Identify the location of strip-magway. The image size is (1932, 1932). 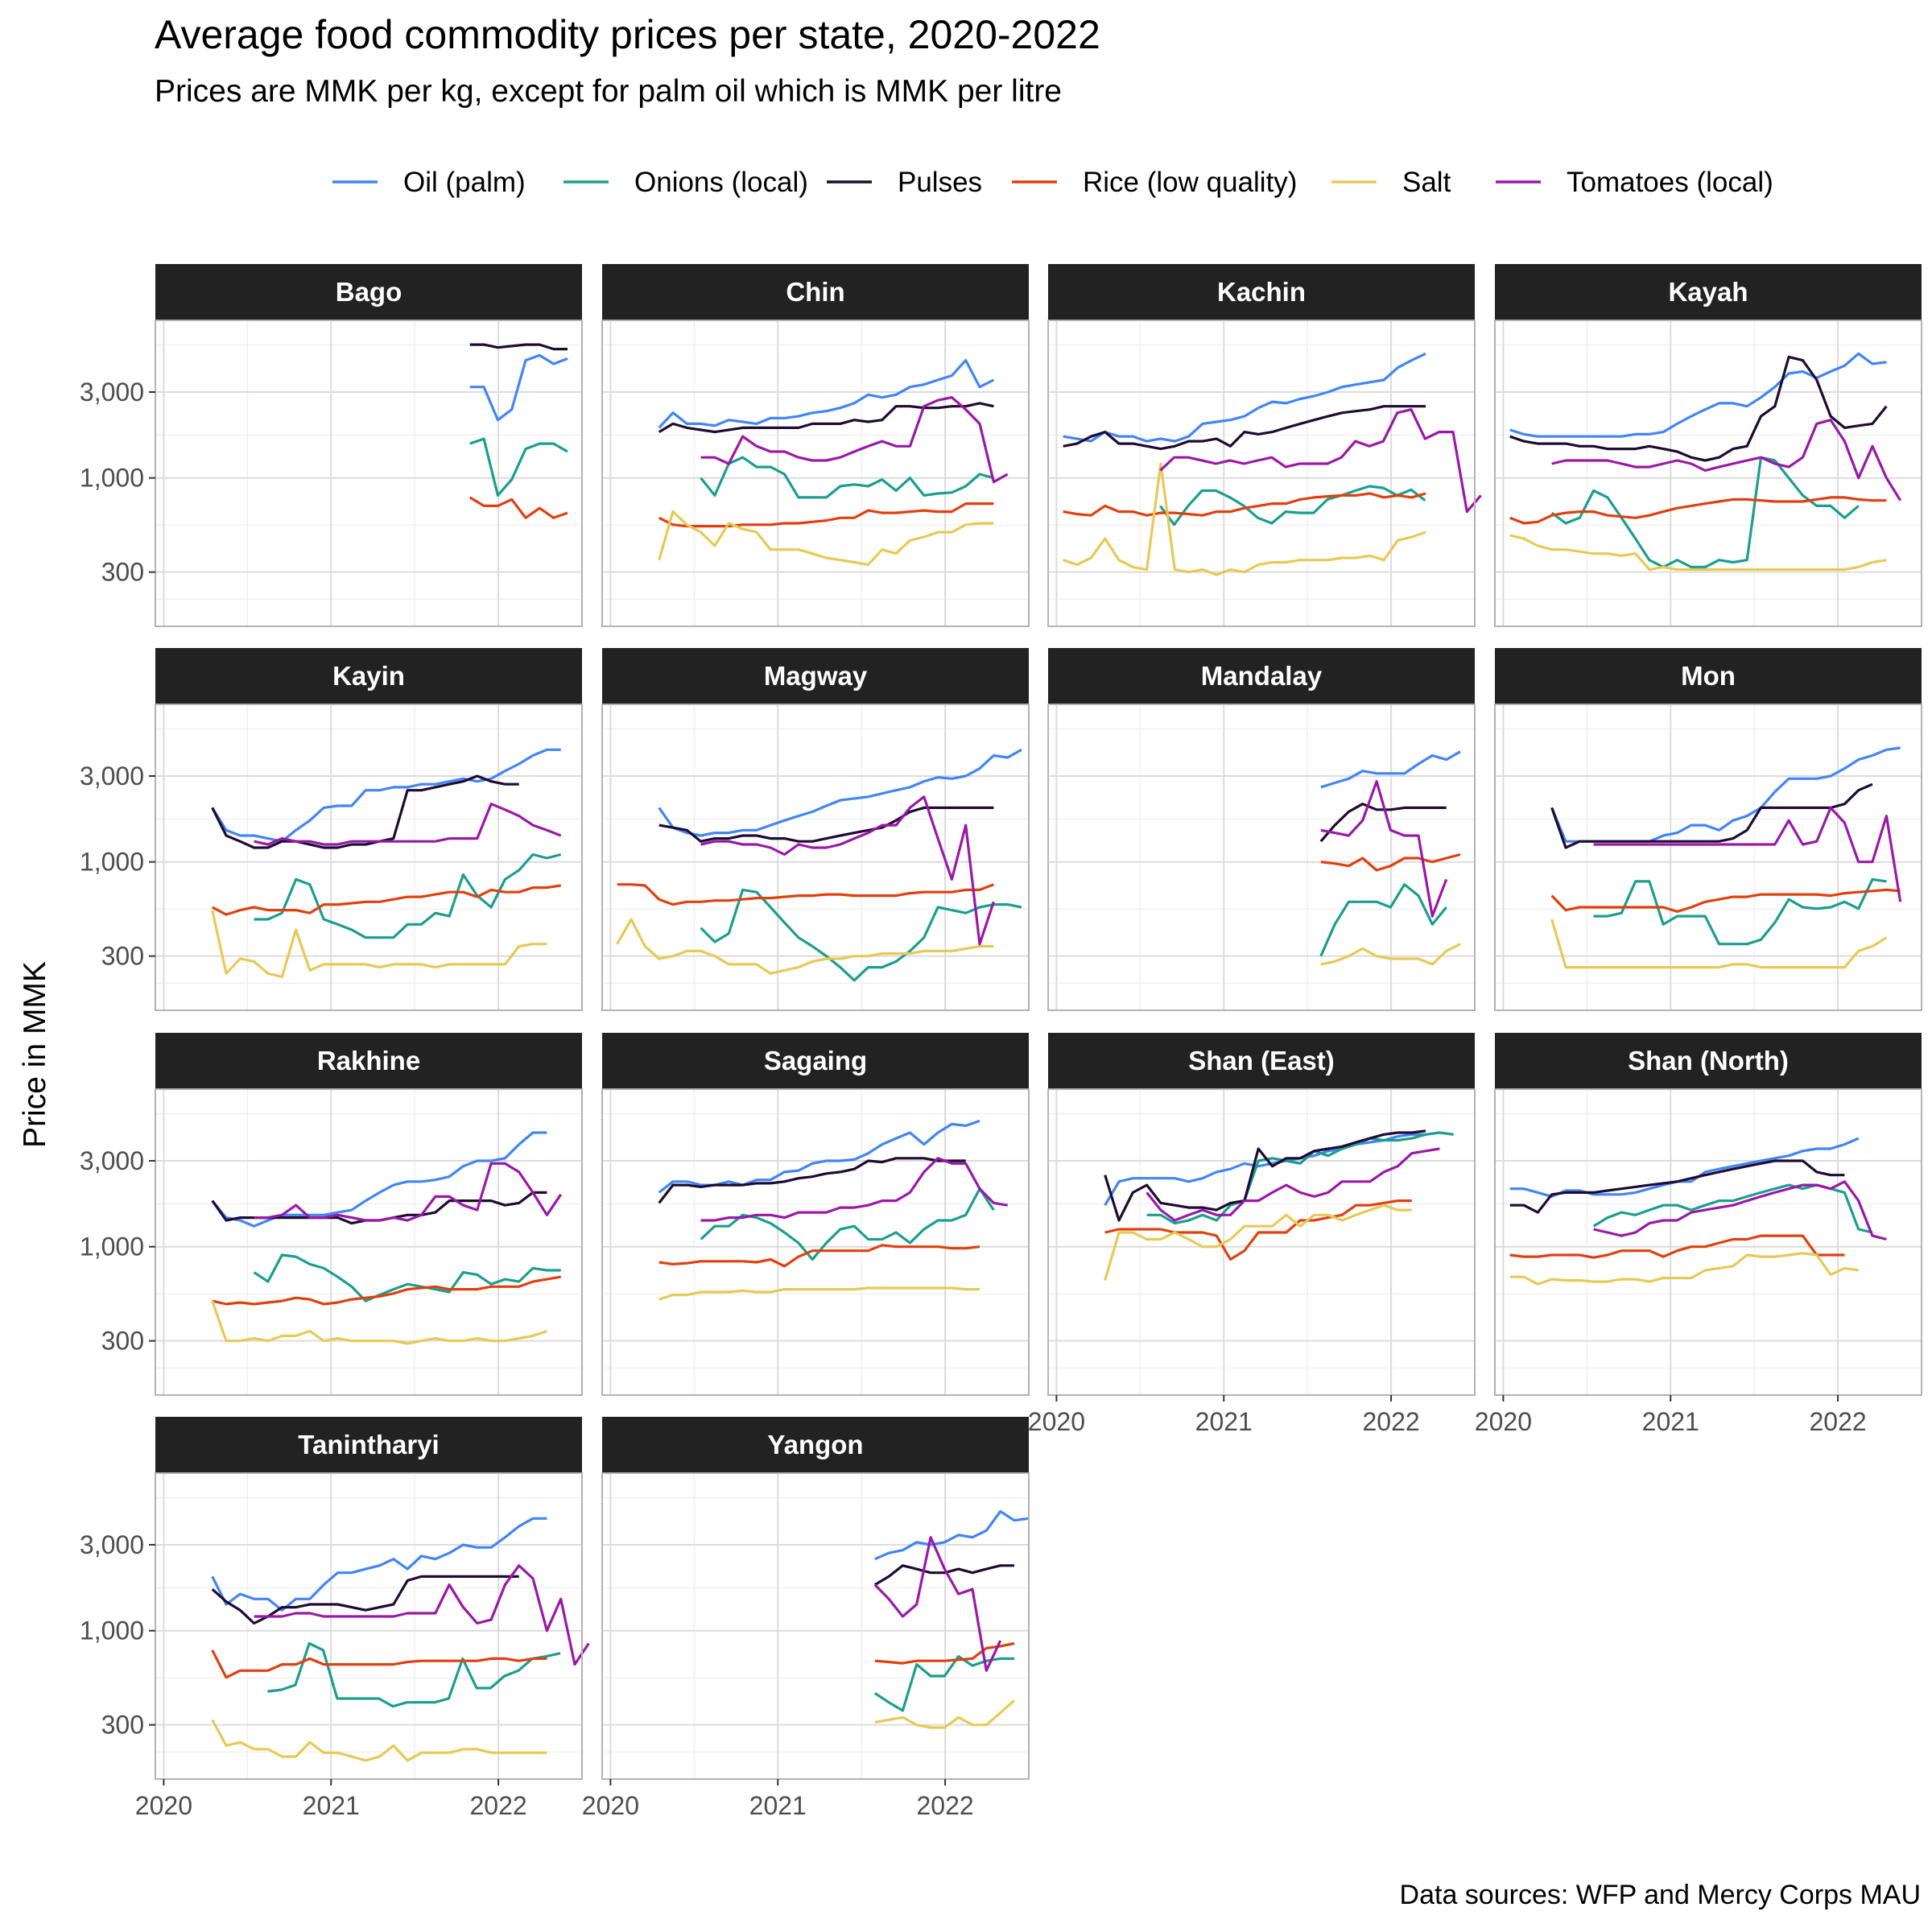
(815, 676).